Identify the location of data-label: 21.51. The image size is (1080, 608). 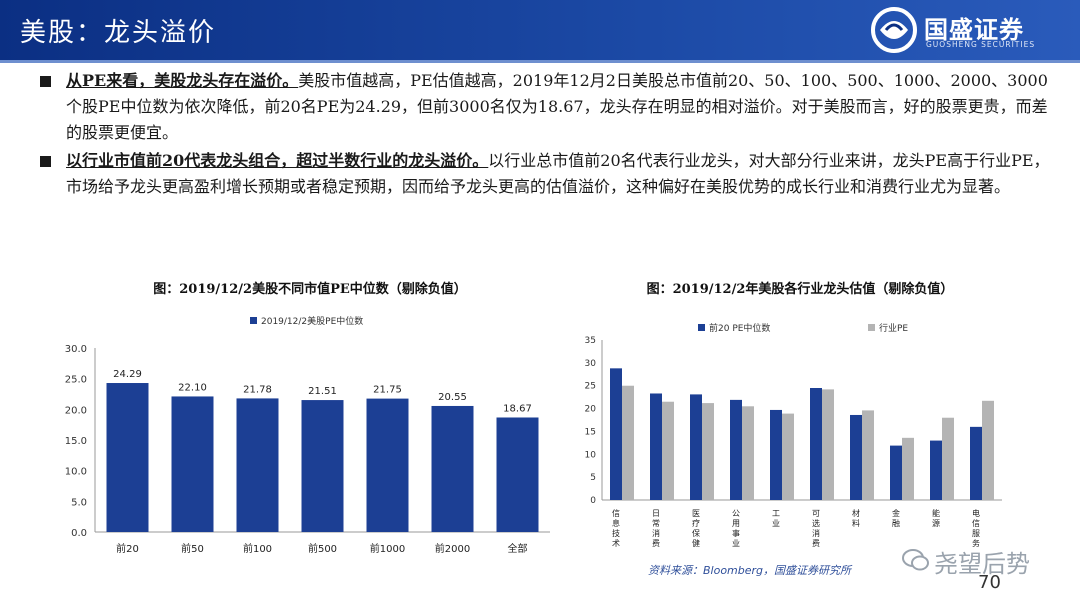
(322, 391).